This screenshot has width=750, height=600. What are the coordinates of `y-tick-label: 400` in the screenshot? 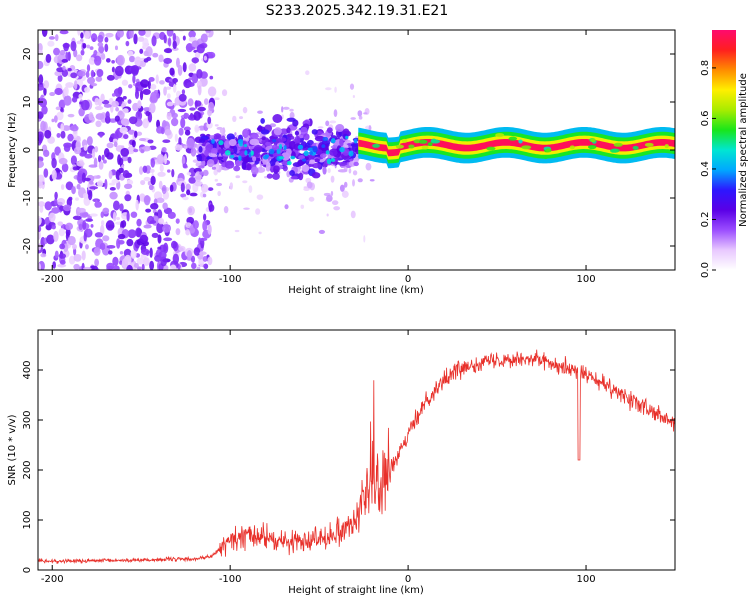 It's located at (27, 369).